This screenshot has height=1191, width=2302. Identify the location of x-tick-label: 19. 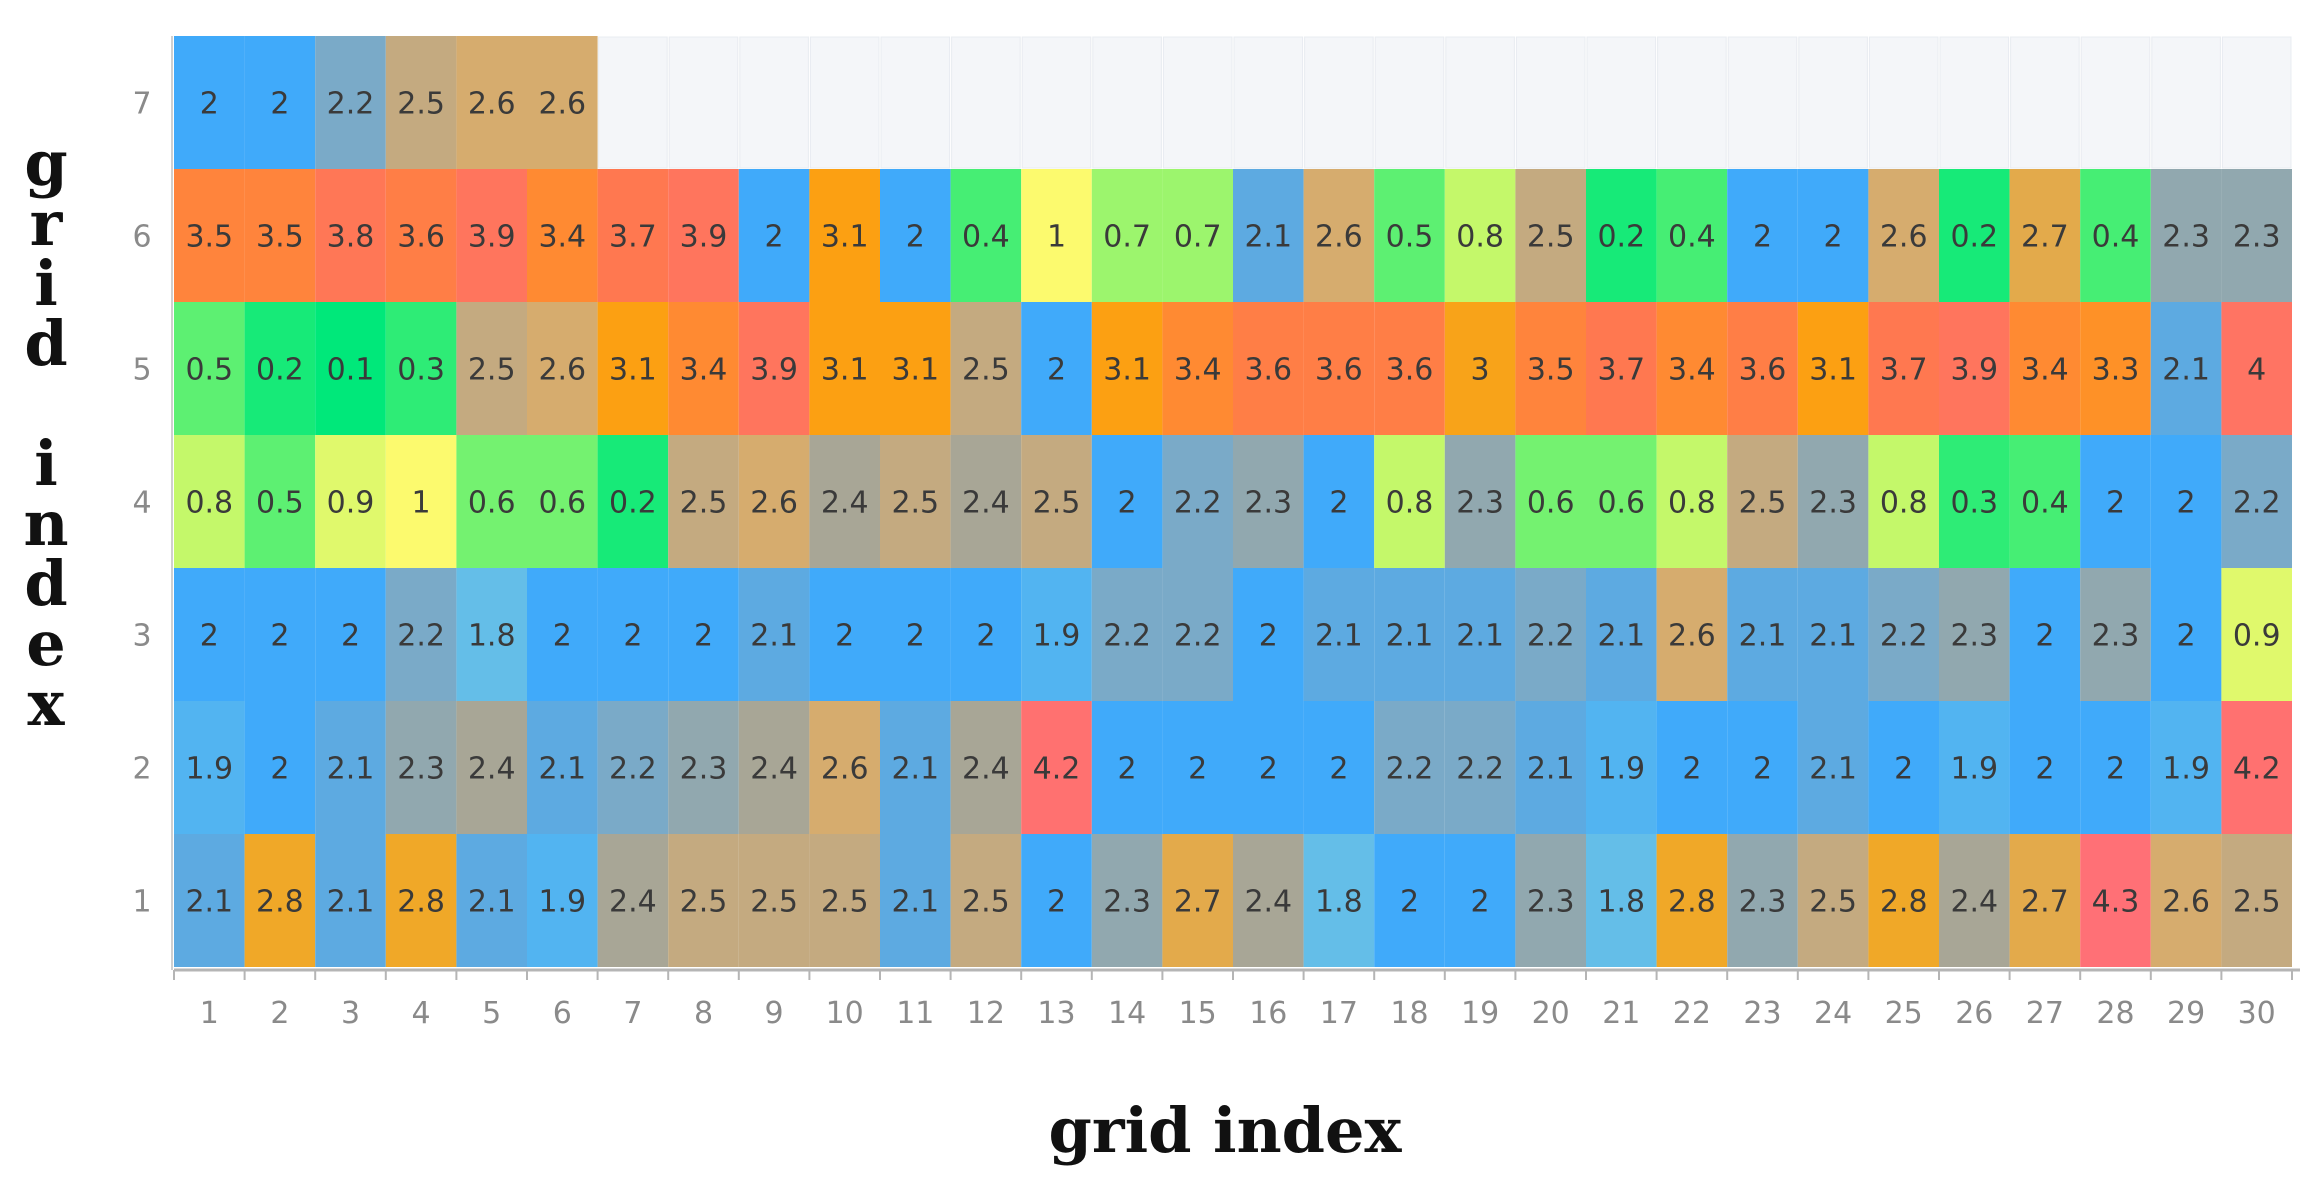
(1480, 1013).